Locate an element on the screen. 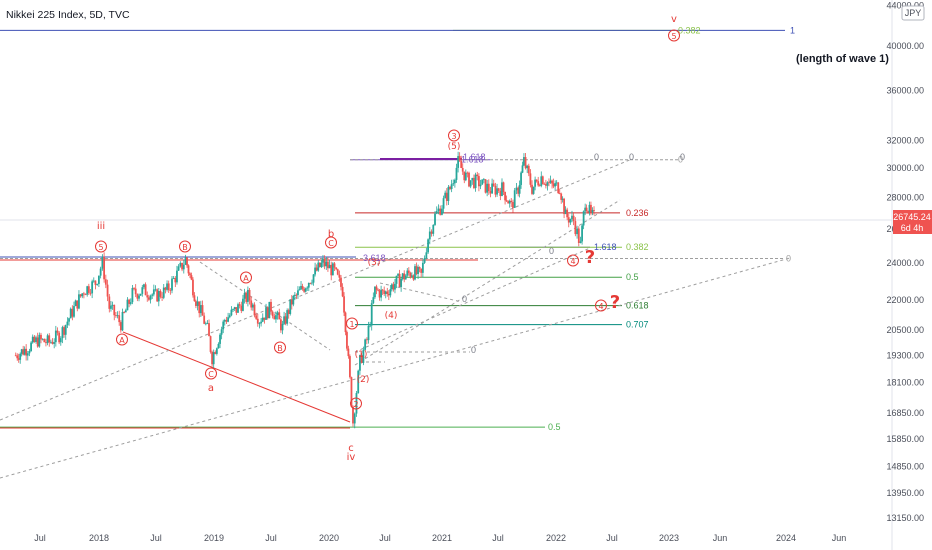 The width and height of the screenshot is (932, 550). wave-label-11: B is located at coordinates (280, 348).